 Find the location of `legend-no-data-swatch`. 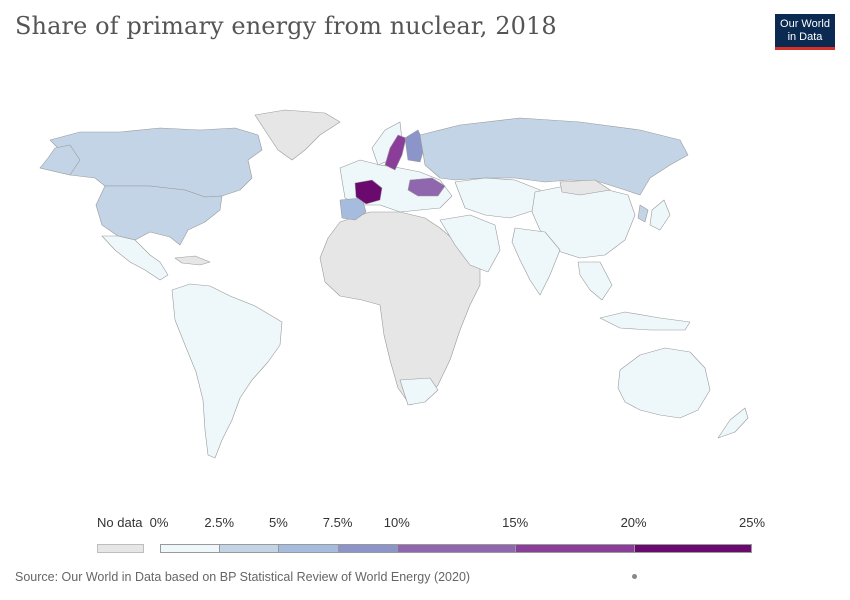

legend-no-data-swatch is located at coordinates (120, 548).